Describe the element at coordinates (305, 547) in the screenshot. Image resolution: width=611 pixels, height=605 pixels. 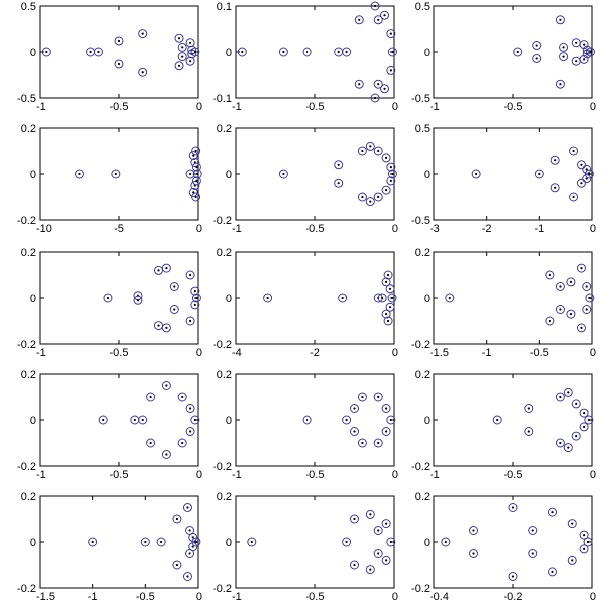
I see `subplot-14: -1 -0.5 0 -0.2 0 0.2` at that location.